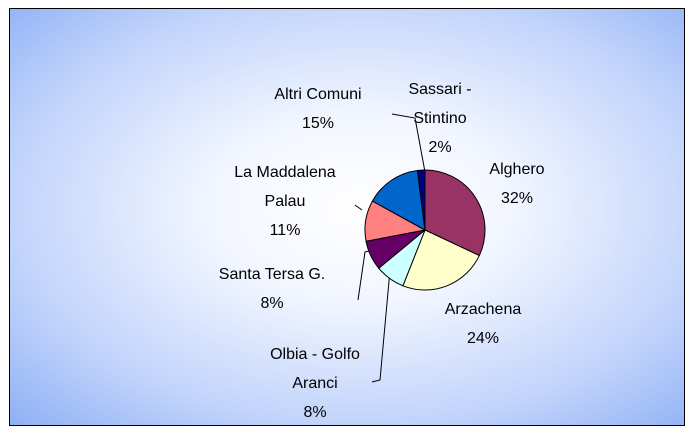 Image resolution: width=693 pixels, height=434 pixels. What do you see at coordinates (483, 338) in the screenshot?
I see `slice-value: 24%` at bounding box center [483, 338].